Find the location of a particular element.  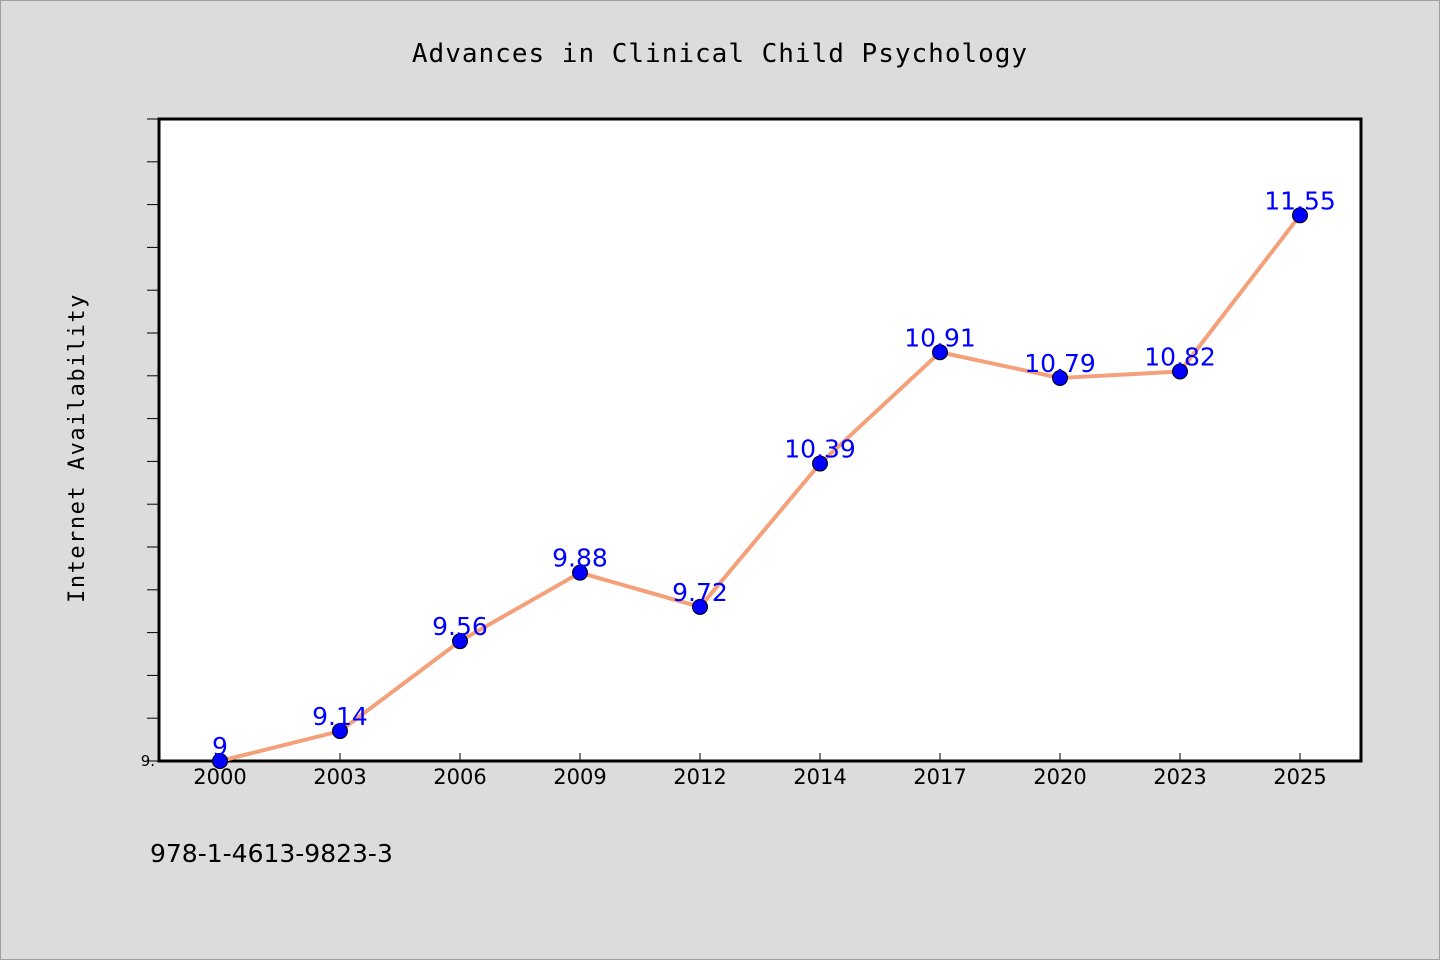

x-tick-label: 2020 is located at coordinates (1059, 777).